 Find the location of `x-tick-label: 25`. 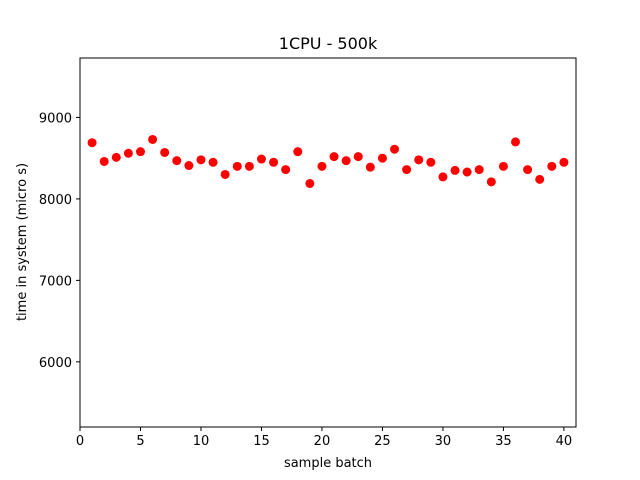

x-tick-label: 25 is located at coordinates (382, 441).